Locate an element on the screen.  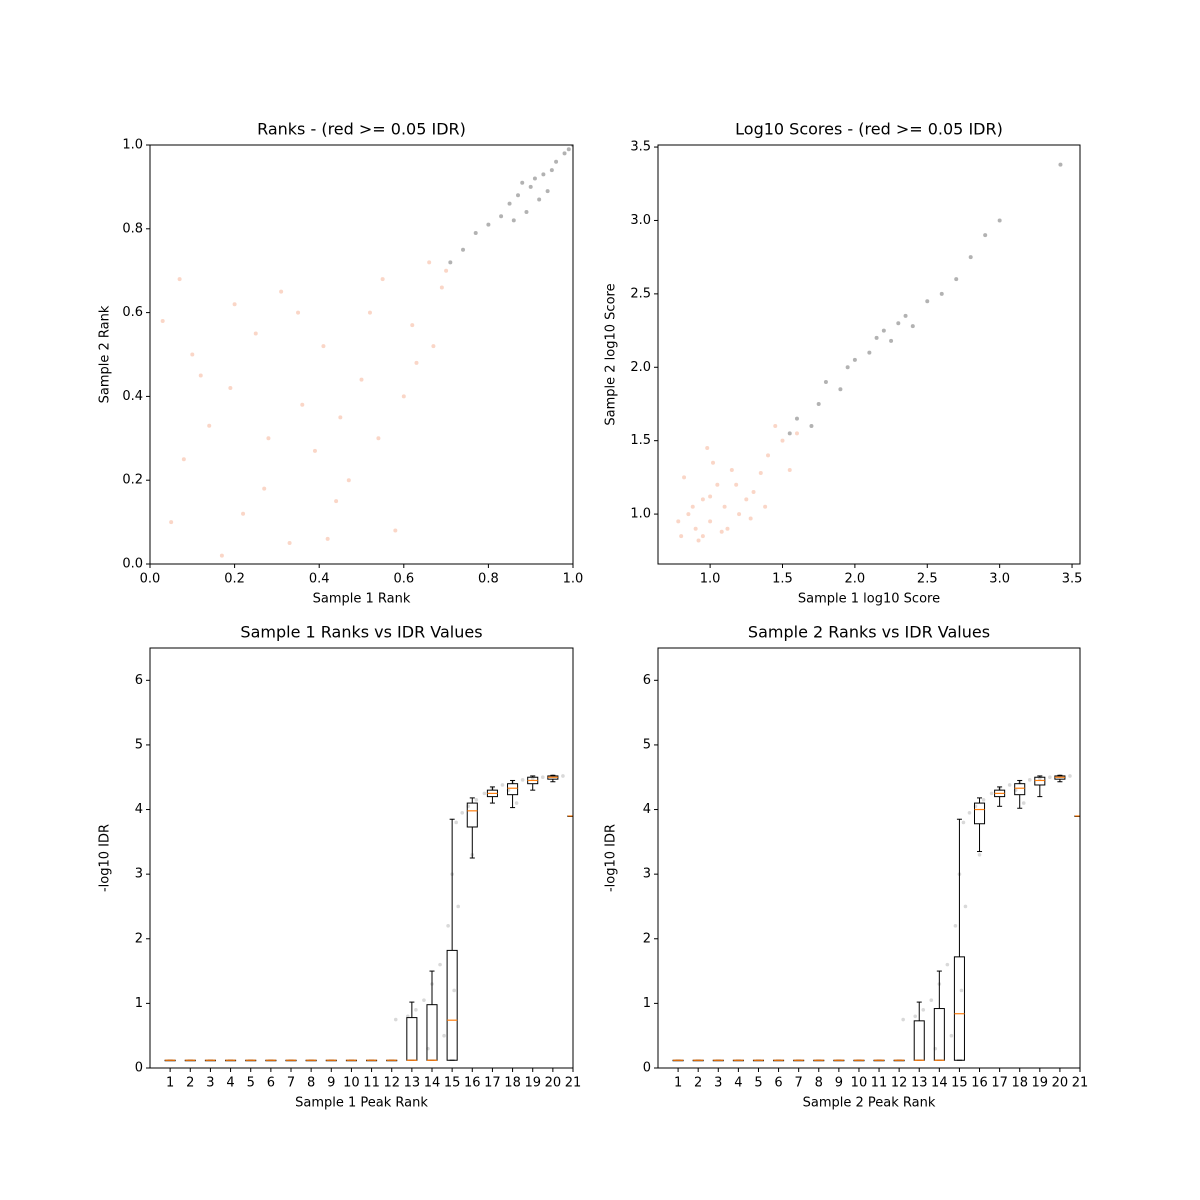
x-tick-label: 5 is located at coordinates (758, 1083).